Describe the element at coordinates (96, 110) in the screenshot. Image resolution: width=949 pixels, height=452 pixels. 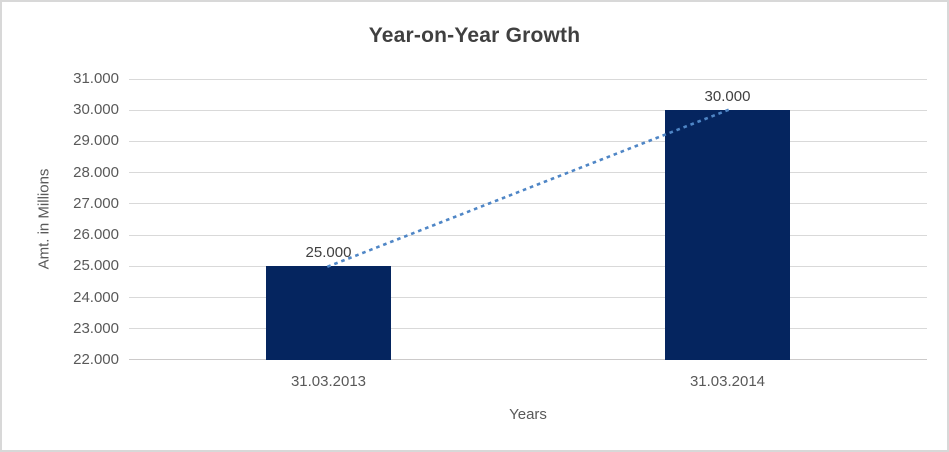
I see `y-tick-label: 30.000` at that location.